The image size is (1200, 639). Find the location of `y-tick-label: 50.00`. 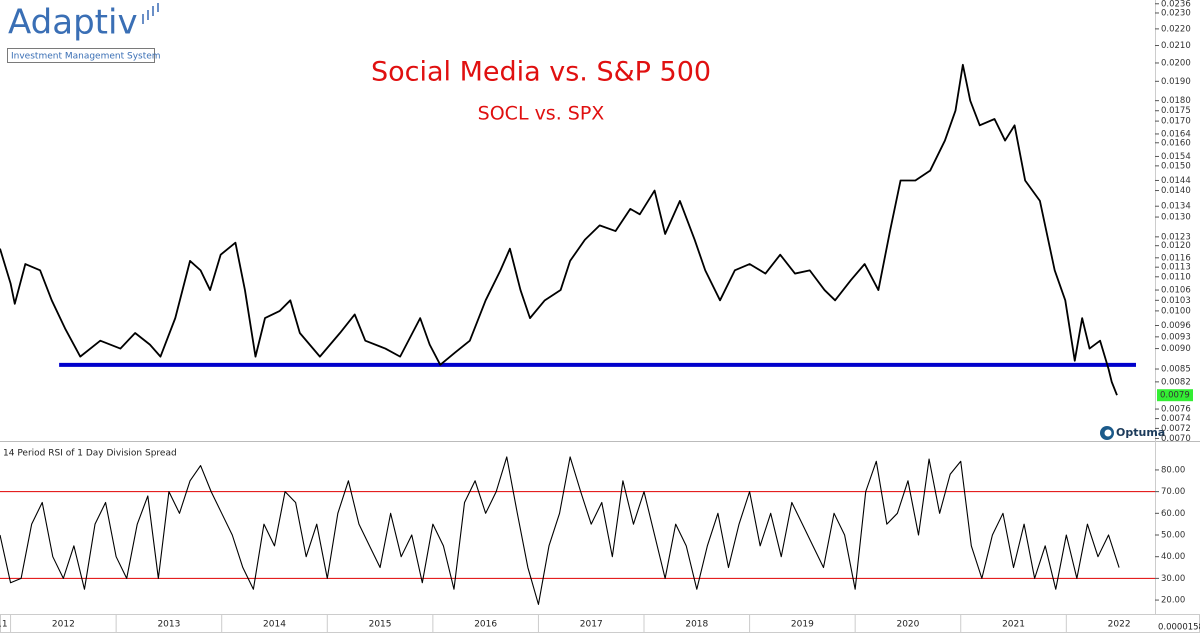

y-tick-label: 50.00 is located at coordinates (1173, 536).